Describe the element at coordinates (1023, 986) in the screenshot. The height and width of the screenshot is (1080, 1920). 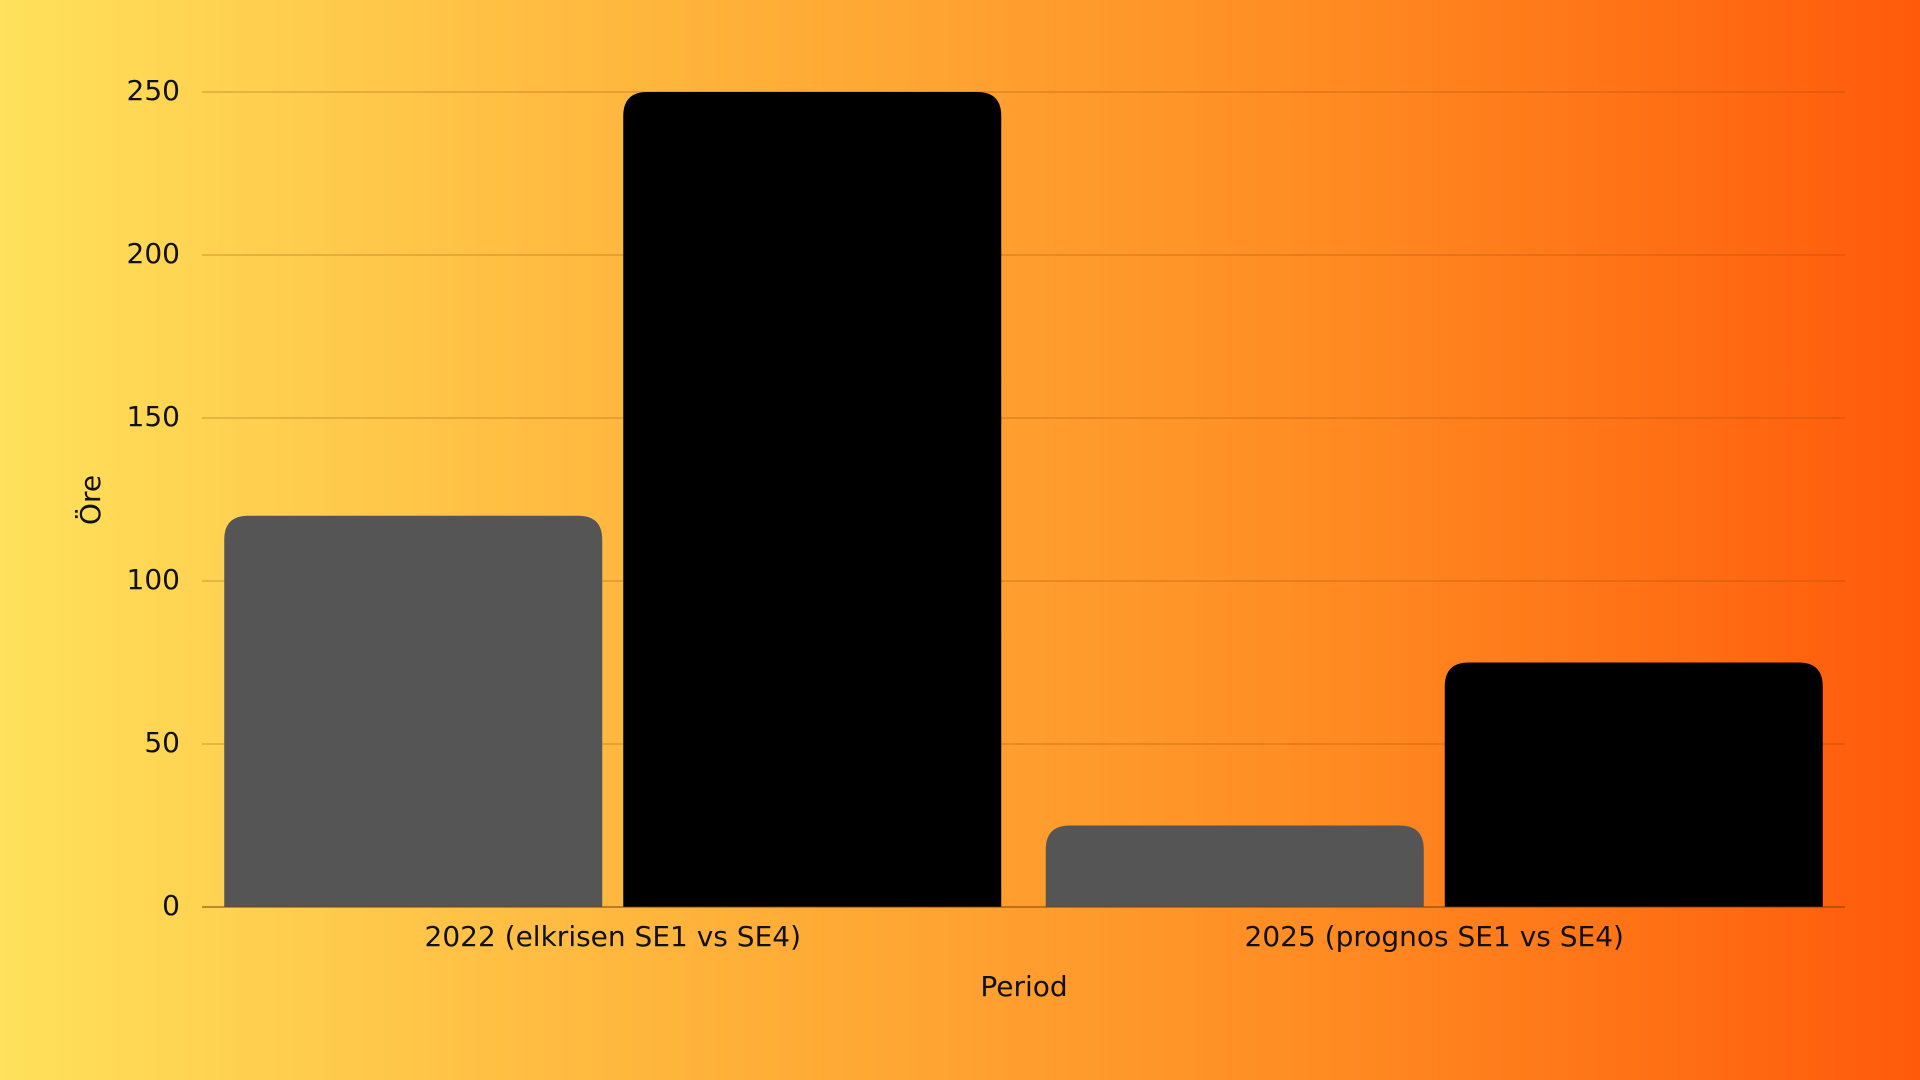
I see `x-axis-label: Period` at that location.